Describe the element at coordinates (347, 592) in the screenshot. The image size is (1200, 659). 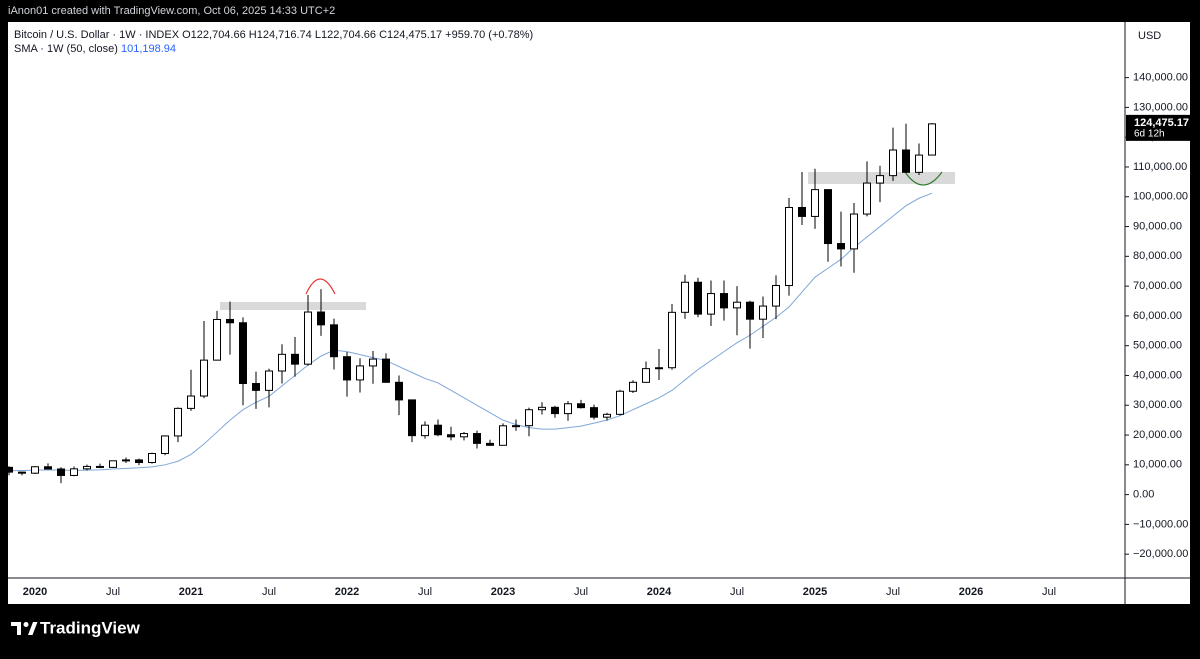
I see `x-tick-label: 2022` at that location.